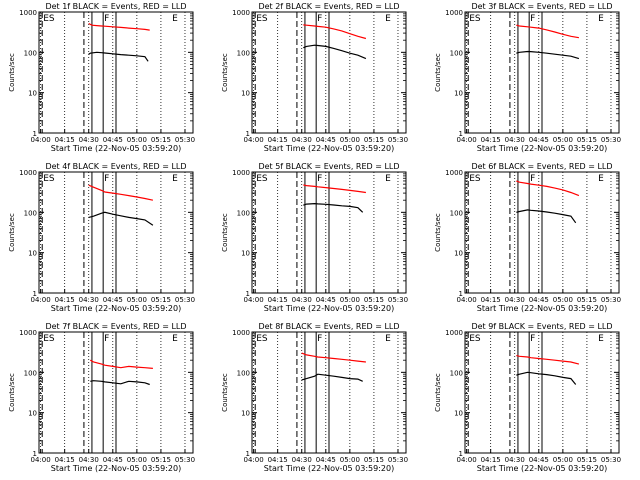 Image resolution: width=640 pixels, height=480 pixels. I want to click on chart-title: Det 5f BLACK = Events, RED = LLD, so click(328, 166).